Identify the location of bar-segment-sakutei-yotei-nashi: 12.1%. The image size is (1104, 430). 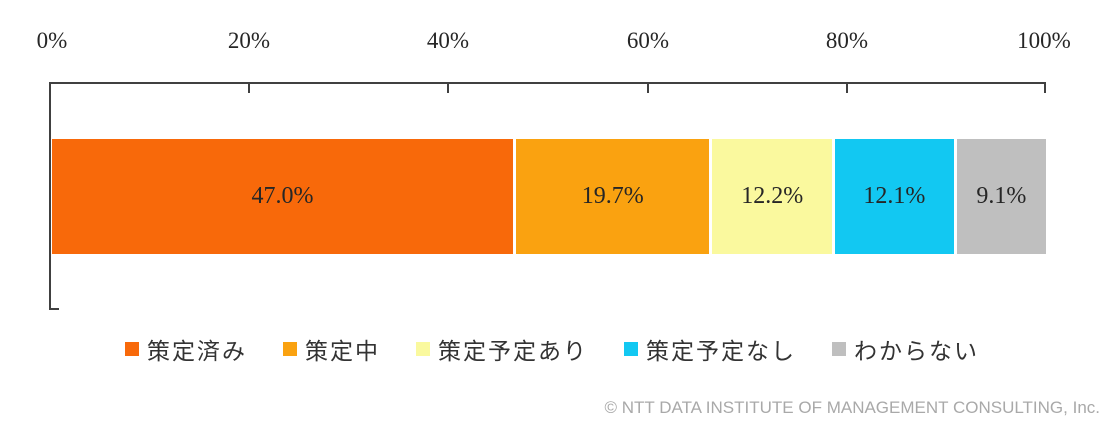
(894, 196).